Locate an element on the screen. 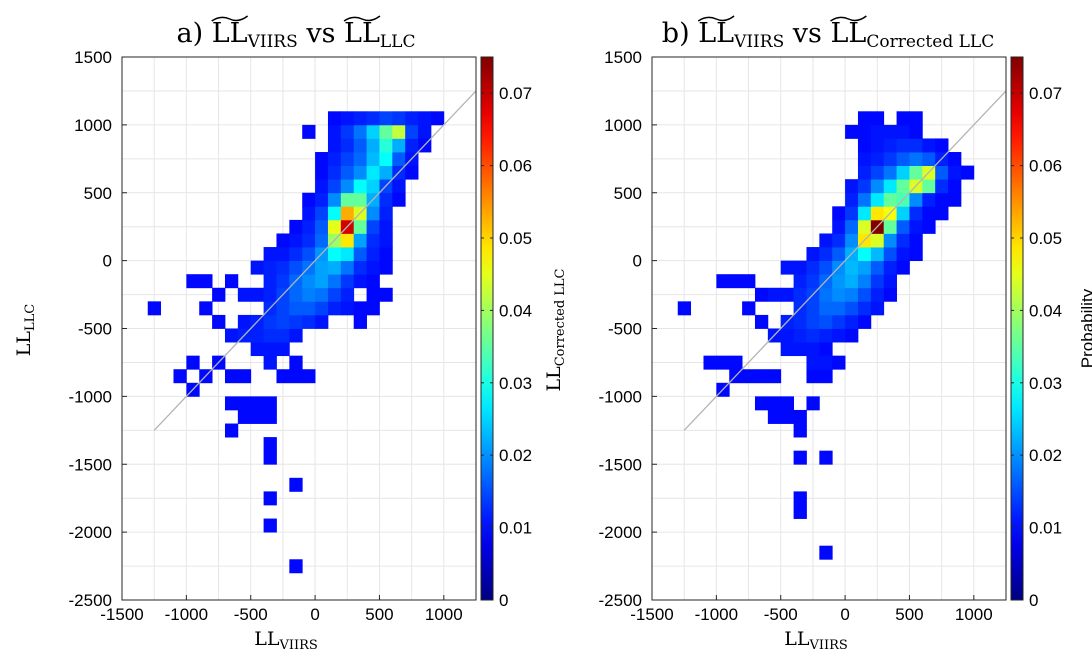 Image resolution: width=1092 pixels, height=657 pixels. p1-x-tick-label: 0 is located at coordinates (844, 614).